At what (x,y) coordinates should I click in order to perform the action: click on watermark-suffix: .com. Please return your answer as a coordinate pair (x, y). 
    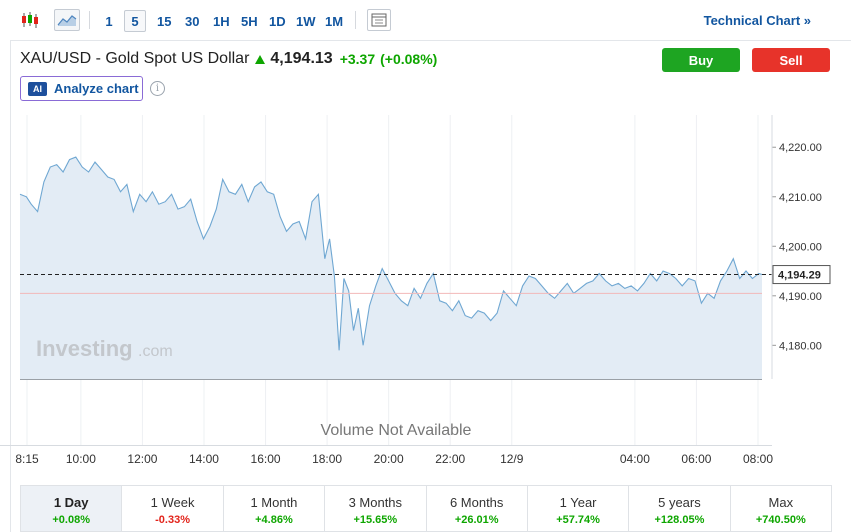
    Looking at the image, I should click on (155, 351).